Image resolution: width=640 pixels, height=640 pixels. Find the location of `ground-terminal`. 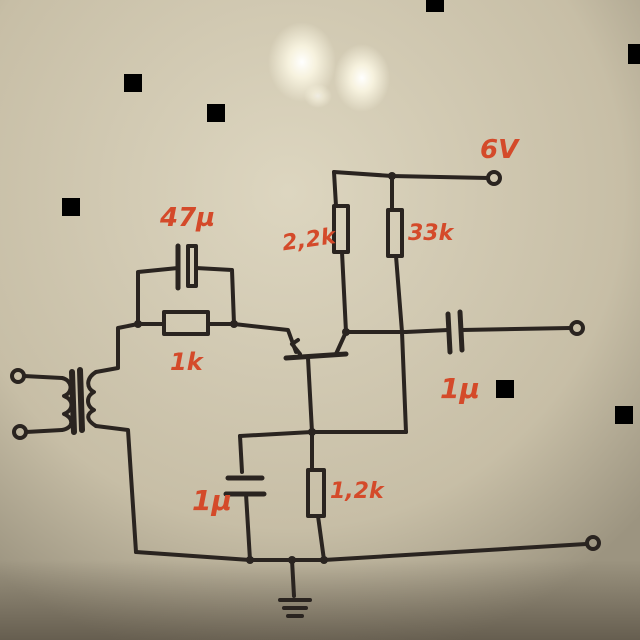

ground-terminal is located at coordinates (593, 543).